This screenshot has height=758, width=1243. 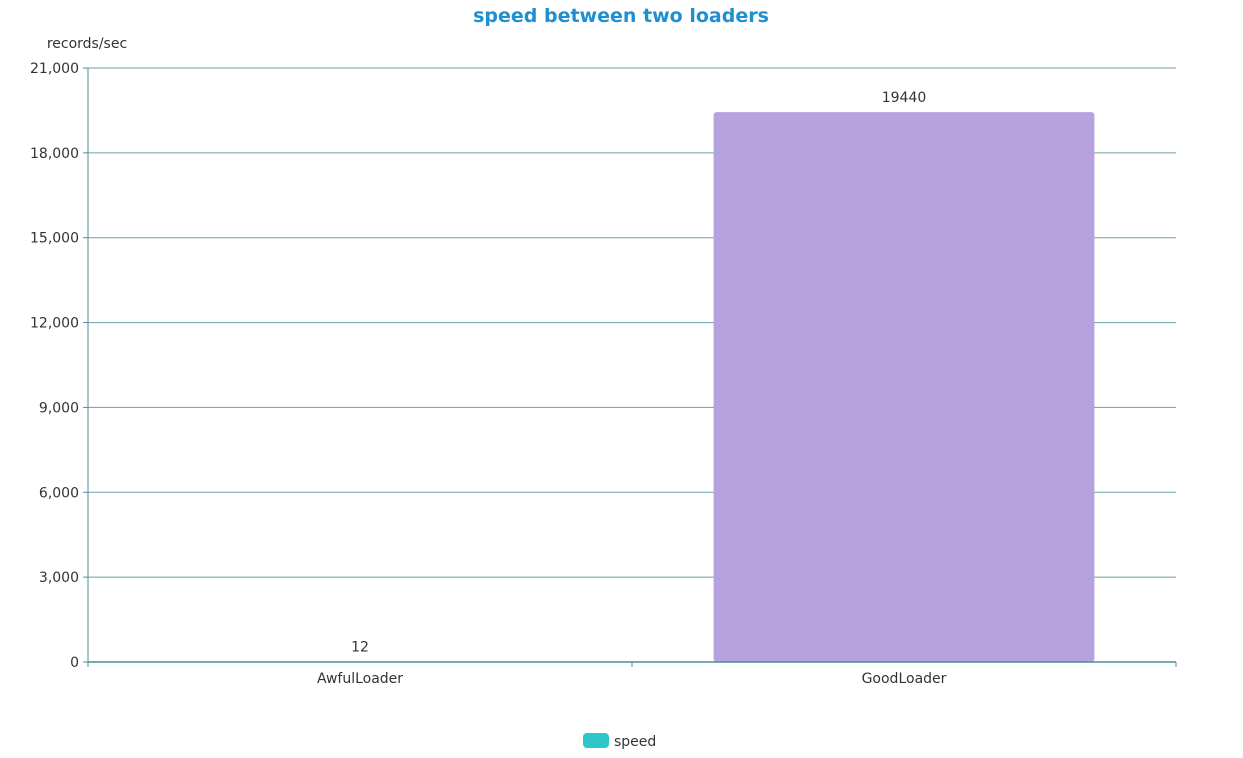 What do you see at coordinates (54, 239) in the screenshot?
I see `y-tick-label: 15,000` at bounding box center [54, 239].